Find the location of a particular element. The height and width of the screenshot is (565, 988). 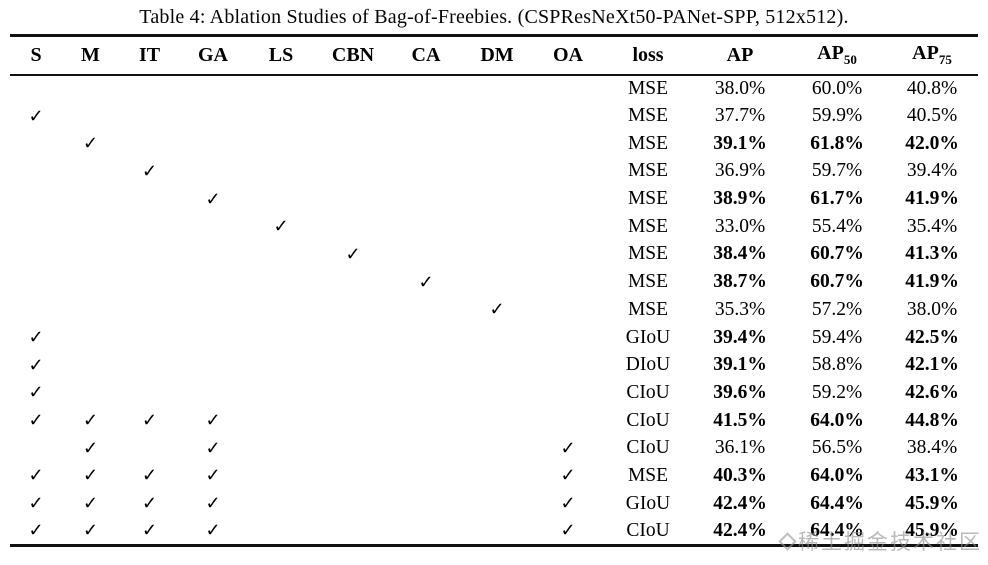

ap-cell: 39.1% is located at coordinates (740, 365).